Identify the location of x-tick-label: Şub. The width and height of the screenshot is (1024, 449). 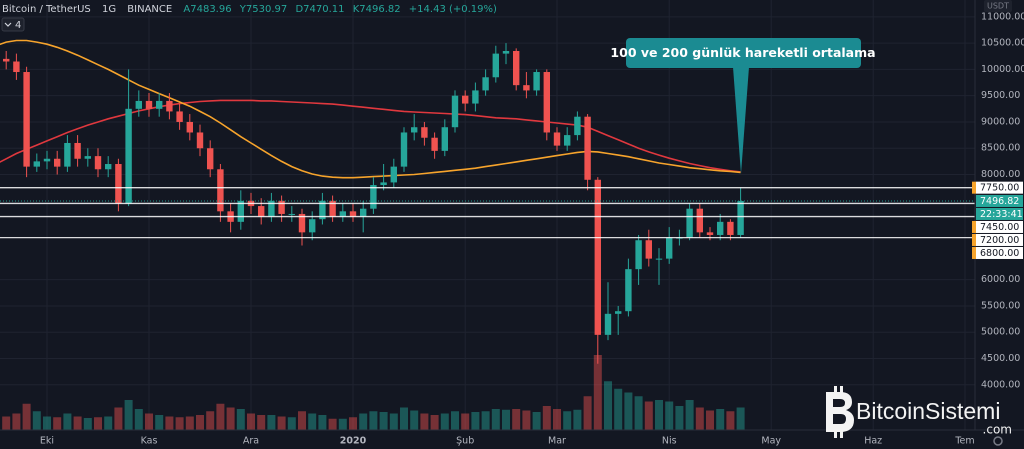
(465, 441).